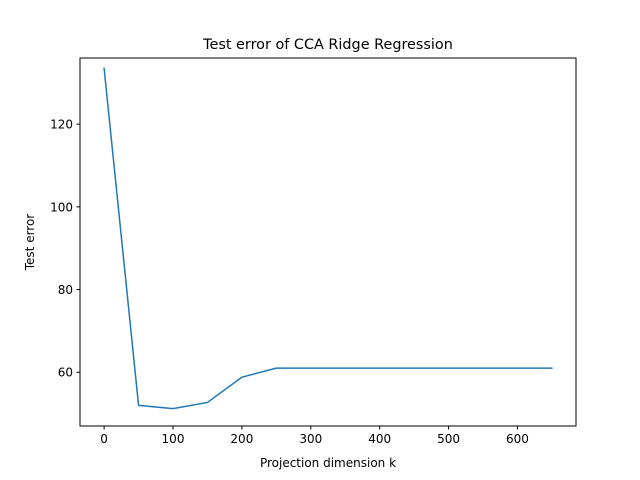 This screenshot has height=480, width=640. Describe the element at coordinates (61, 207) in the screenshot. I see `y-tick-label: 100` at that location.